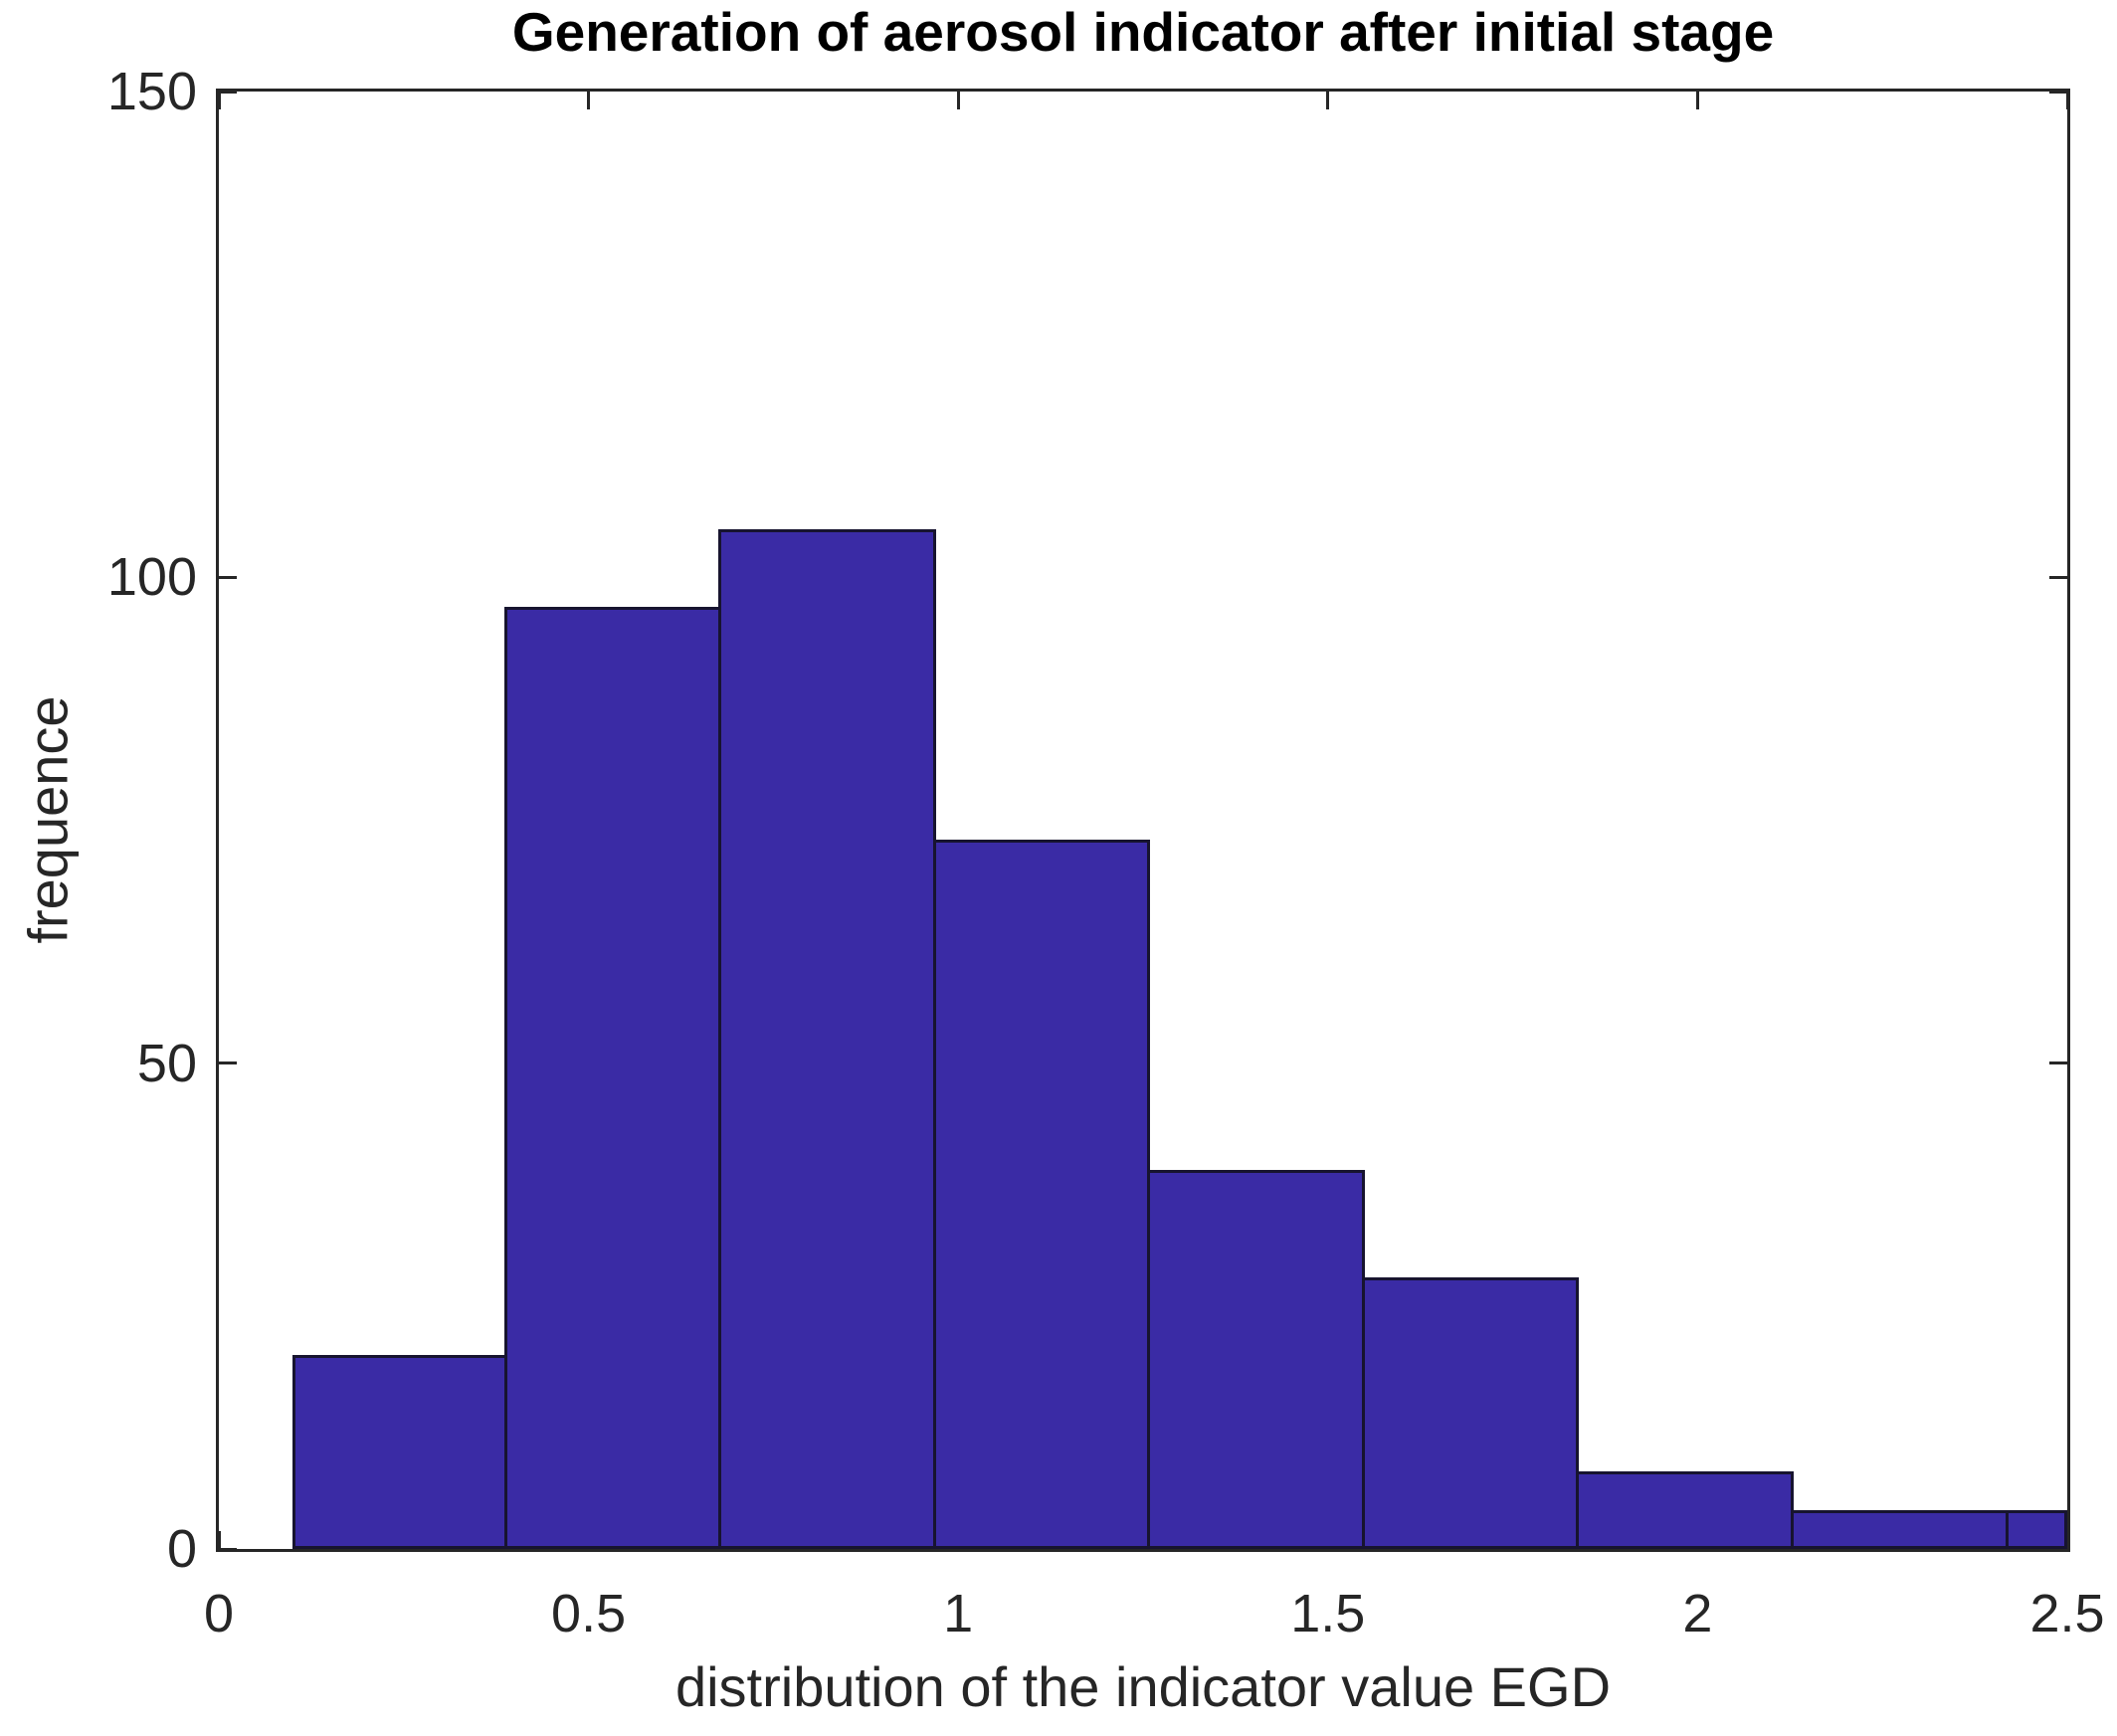  What do you see at coordinates (219, 1613) in the screenshot?
I see `x-tick-label: 0` at bounding box center [219, 1613].